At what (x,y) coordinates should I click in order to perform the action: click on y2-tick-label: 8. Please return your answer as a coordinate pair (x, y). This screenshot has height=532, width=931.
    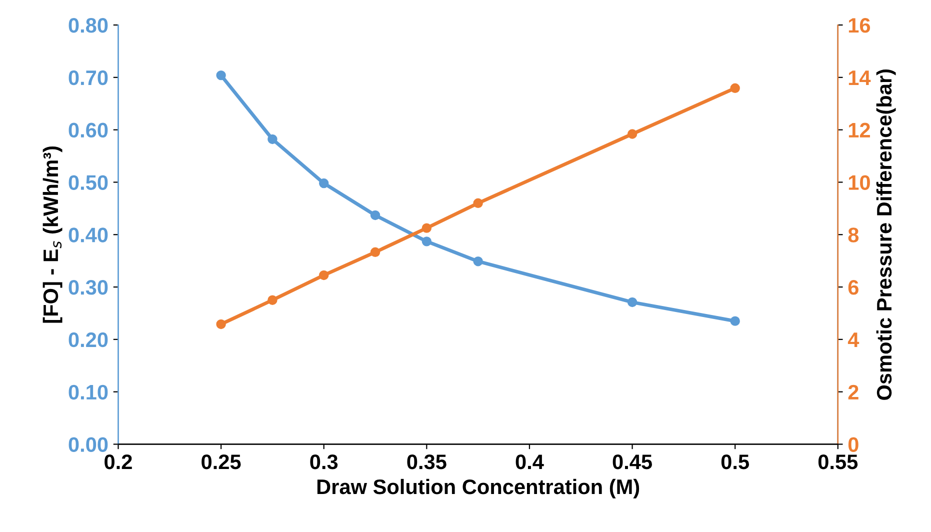
    Looking at the image, I should click on (853, 235).